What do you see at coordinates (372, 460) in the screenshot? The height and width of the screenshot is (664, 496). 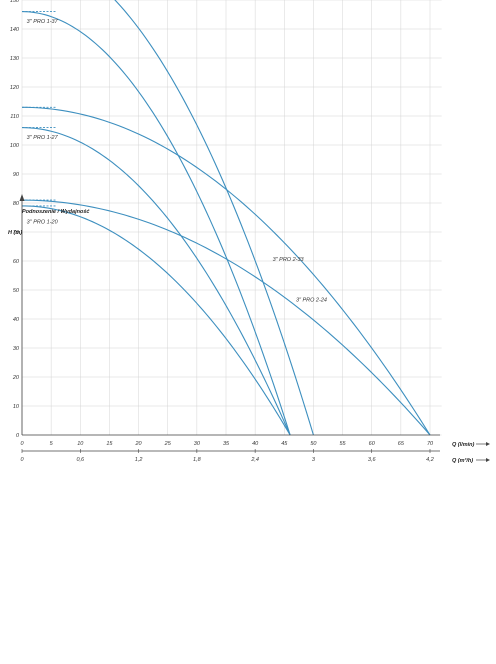 I see `x2-tick-label: 3,6` at bounding box center [372, 460].